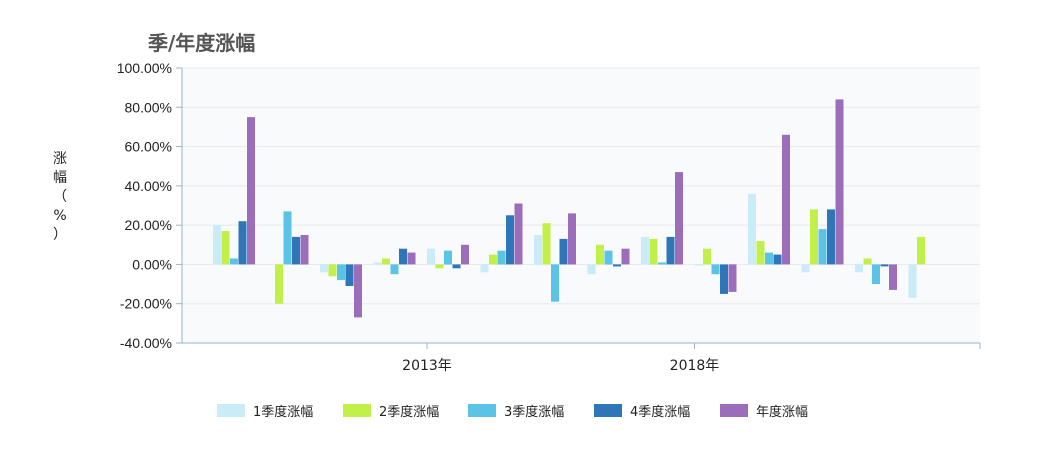 The height and width of the screenshot is (458, 1039). I want to click on legend-label: 4季度涨幅, so click(660, 412).